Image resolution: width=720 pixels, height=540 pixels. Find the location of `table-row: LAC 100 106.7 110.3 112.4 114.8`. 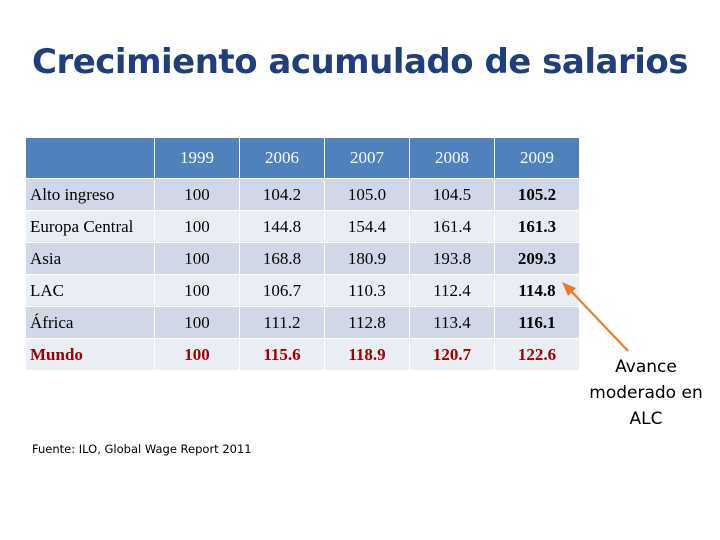

table-row: LAC 100 106.7 110.3 112.4 114.8 is located at coordinates (302, 290).